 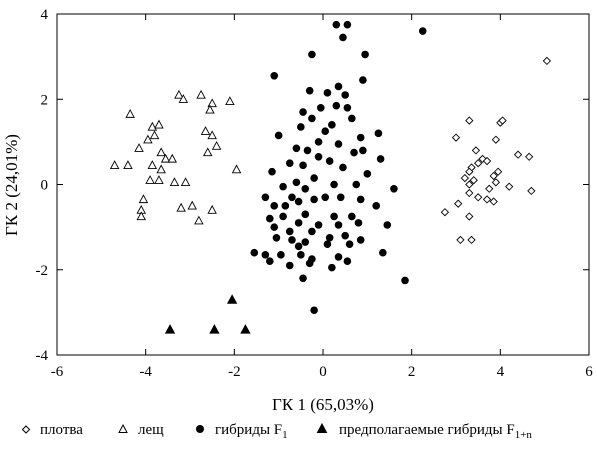 I want to click on legend-label-presumed-hybrids: предполагаемые гибриды F1+n, so click(x=435, y=431).